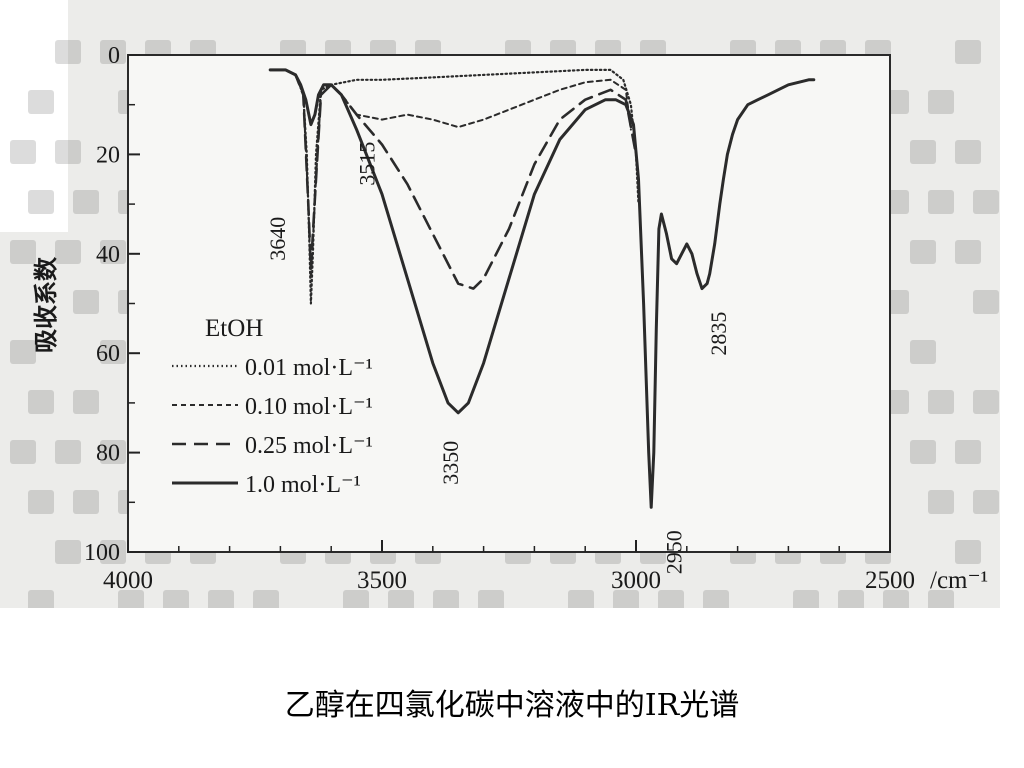 The width and height of the screenshot is (1024, 768). Describe the element at coordinates (382, 580) in the screenshot. I see `x-tick-label: 3500` at that location.